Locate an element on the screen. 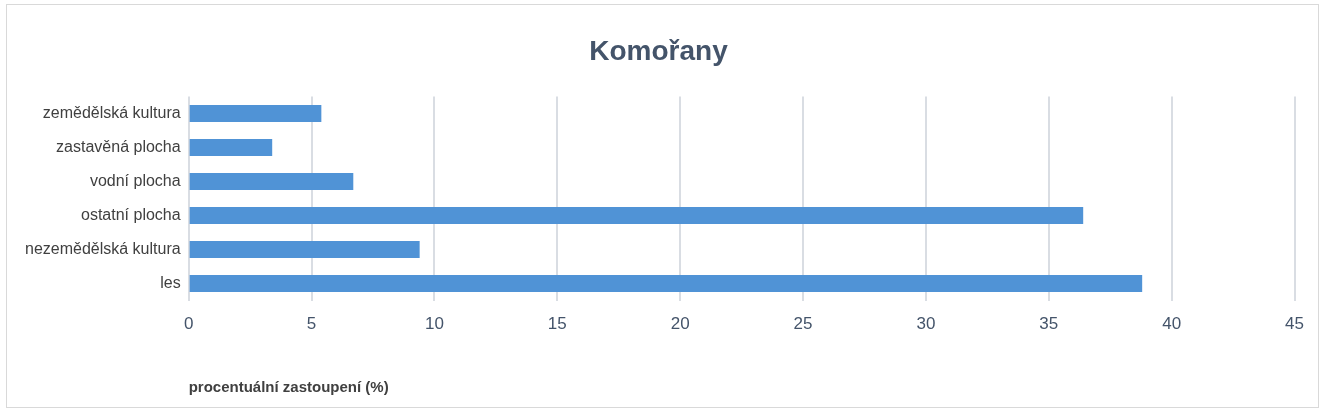  x-axis-title: procentuální zastoupení (%) is located at coordinates (288, 387).